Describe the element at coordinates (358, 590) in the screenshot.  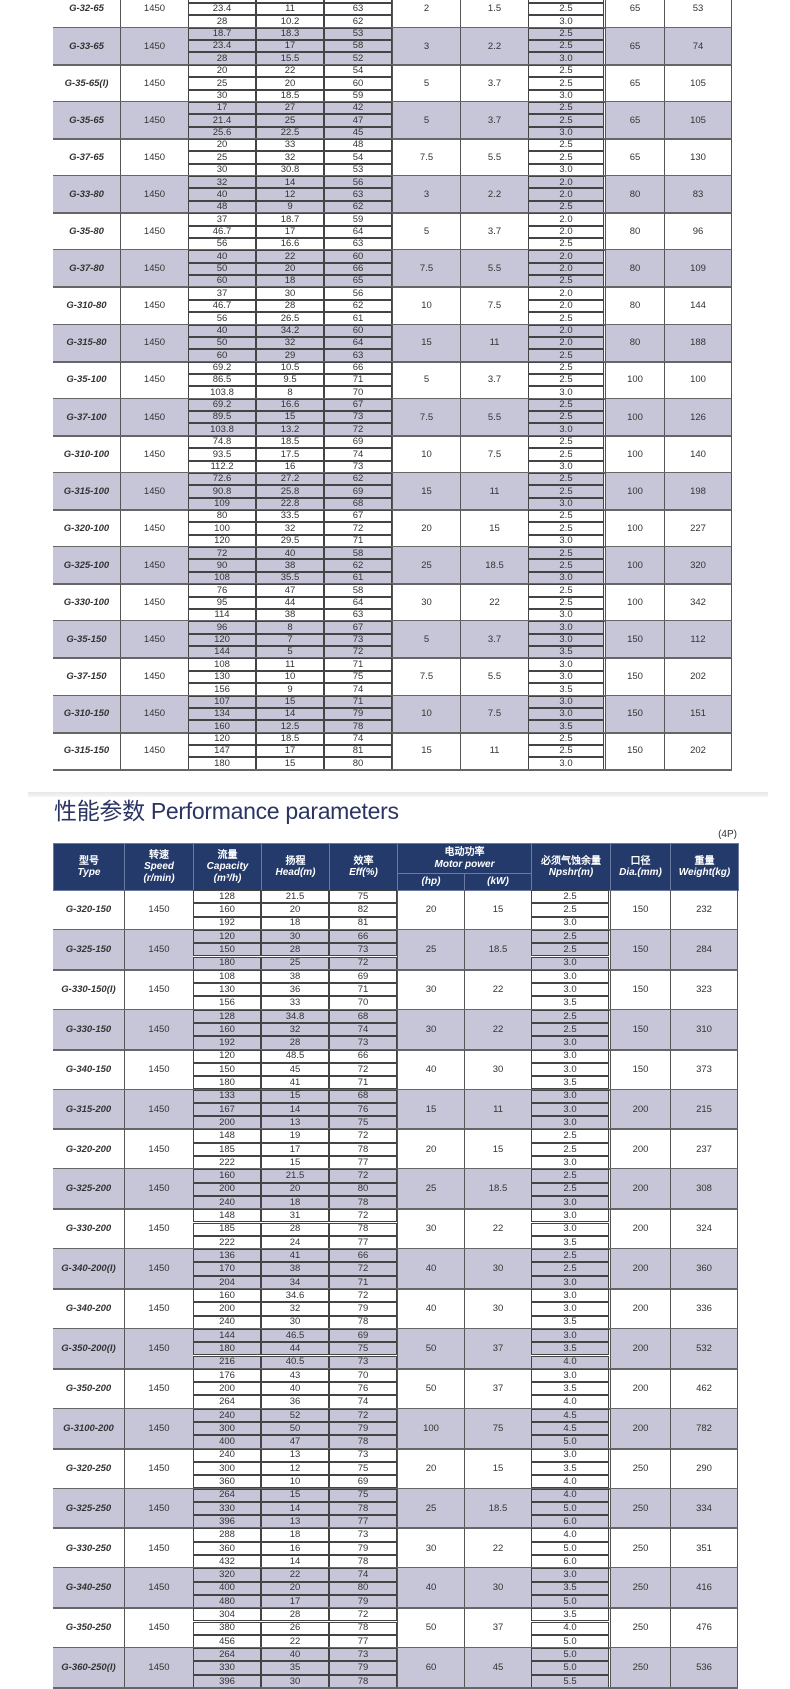
I see `efficiency: 58` at that location.